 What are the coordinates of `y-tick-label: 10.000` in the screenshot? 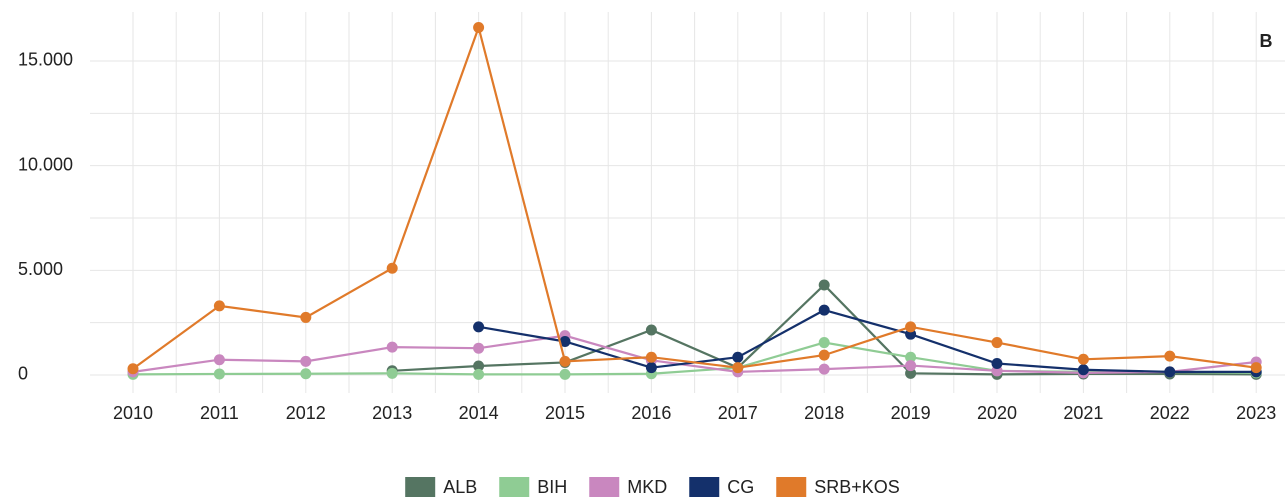 It's located at (45, 164).